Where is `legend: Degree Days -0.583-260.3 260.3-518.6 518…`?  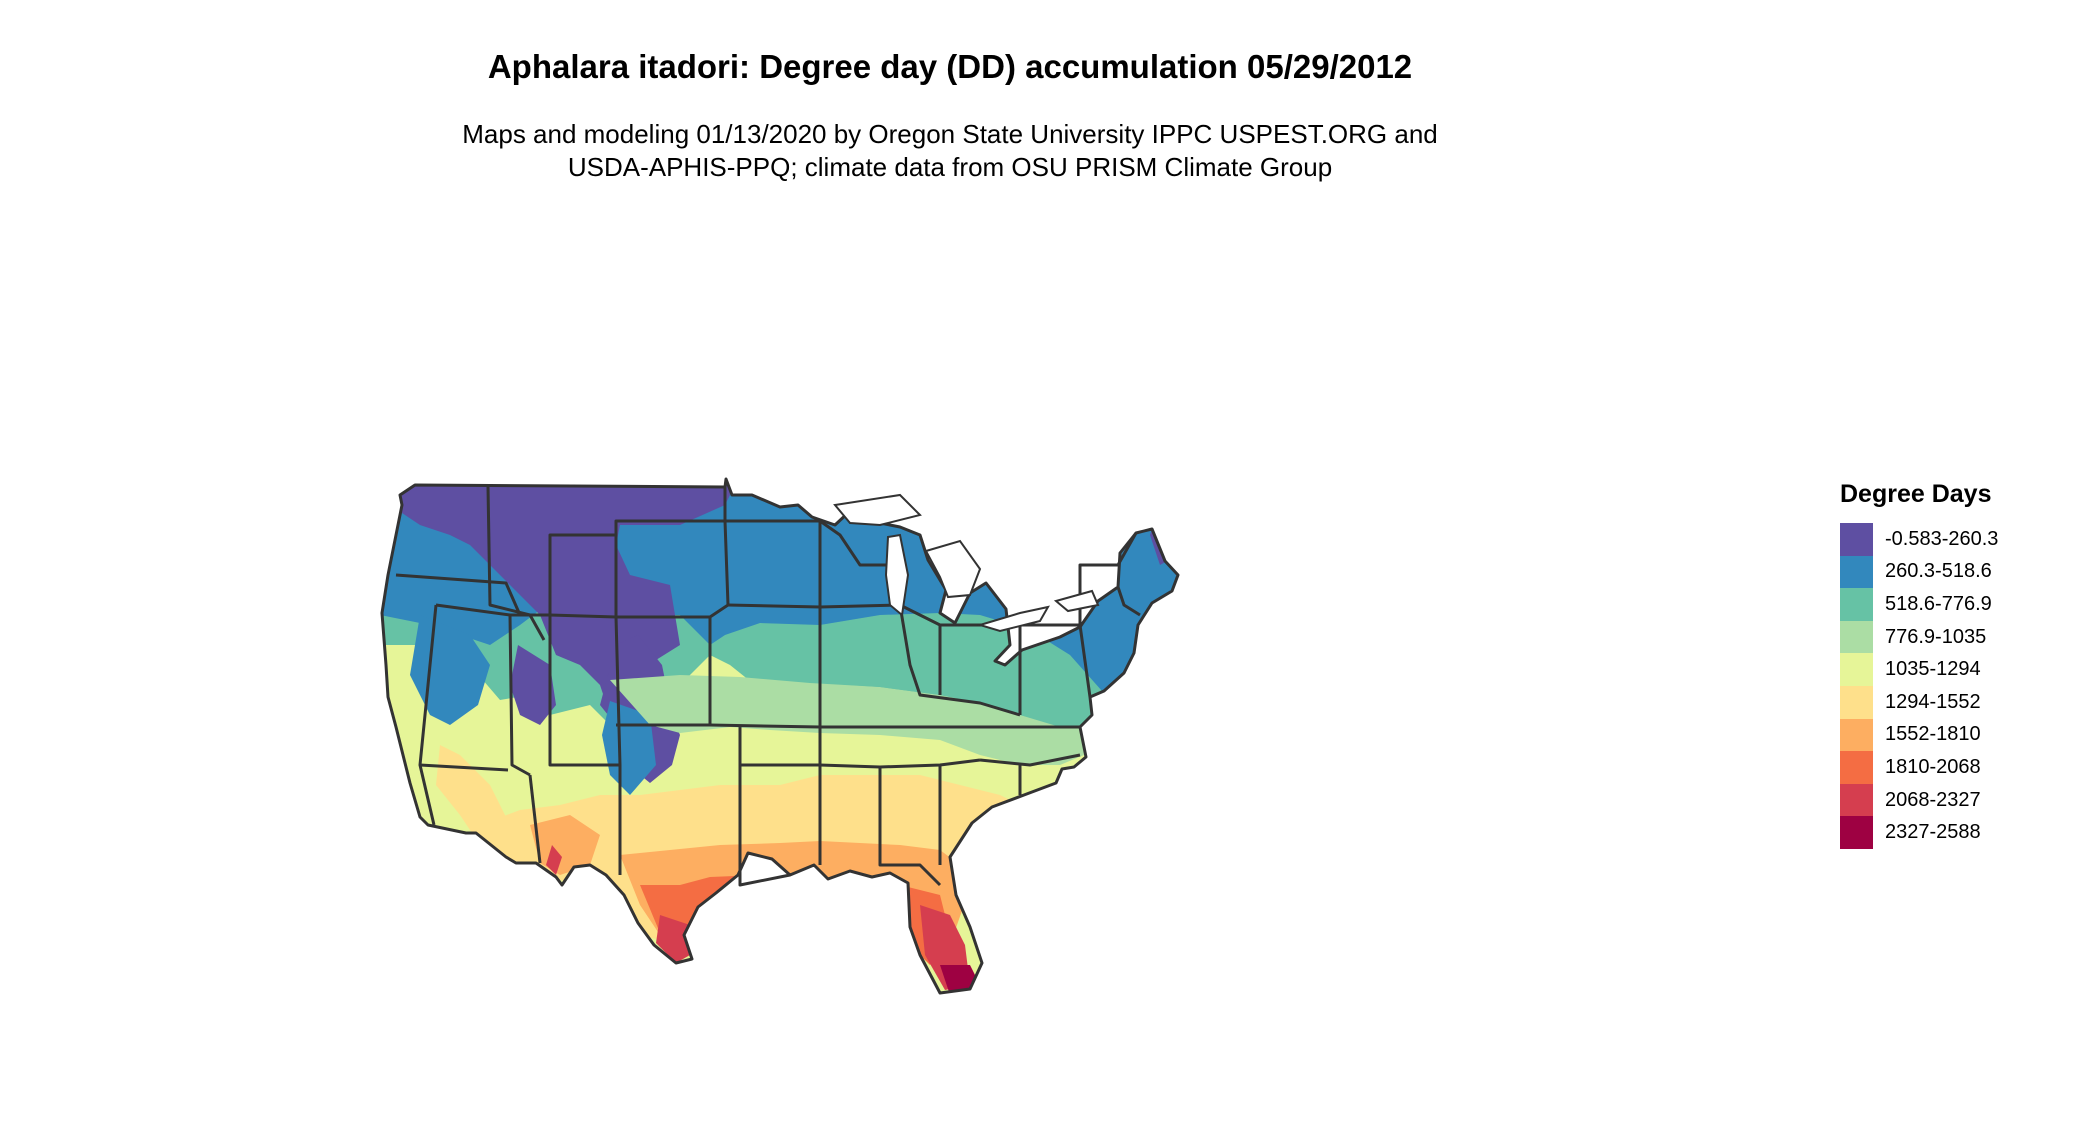 legend: Degree Days -0.583-260.3 260.3-518.6 518… is located at coordinates (1919, 664).